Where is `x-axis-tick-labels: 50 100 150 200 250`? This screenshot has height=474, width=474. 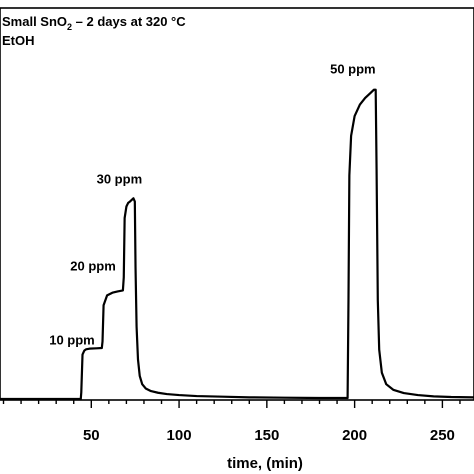 x-axis-tick-labels: 50 100 150 200 250 is located at coordinates (269, 435).